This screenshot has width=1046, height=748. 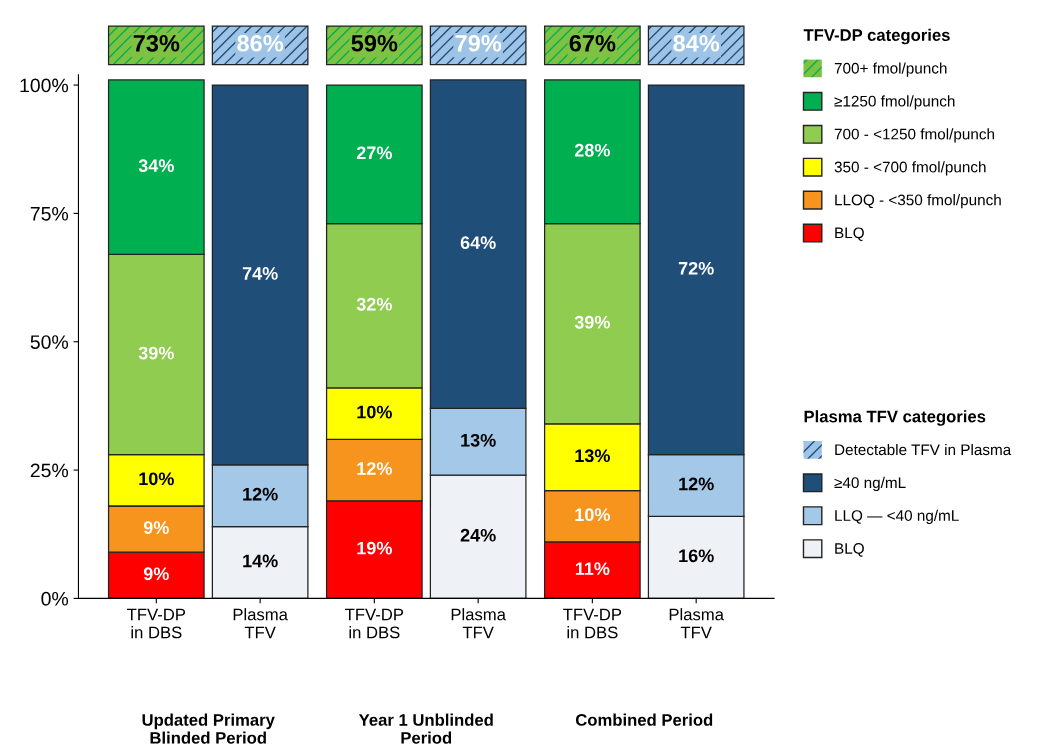 What do you see at coordinates (910, 168) in the screenshot?
I see `legend-label: 350 - <700 fmol/punch` at bounding box center [910, 168].